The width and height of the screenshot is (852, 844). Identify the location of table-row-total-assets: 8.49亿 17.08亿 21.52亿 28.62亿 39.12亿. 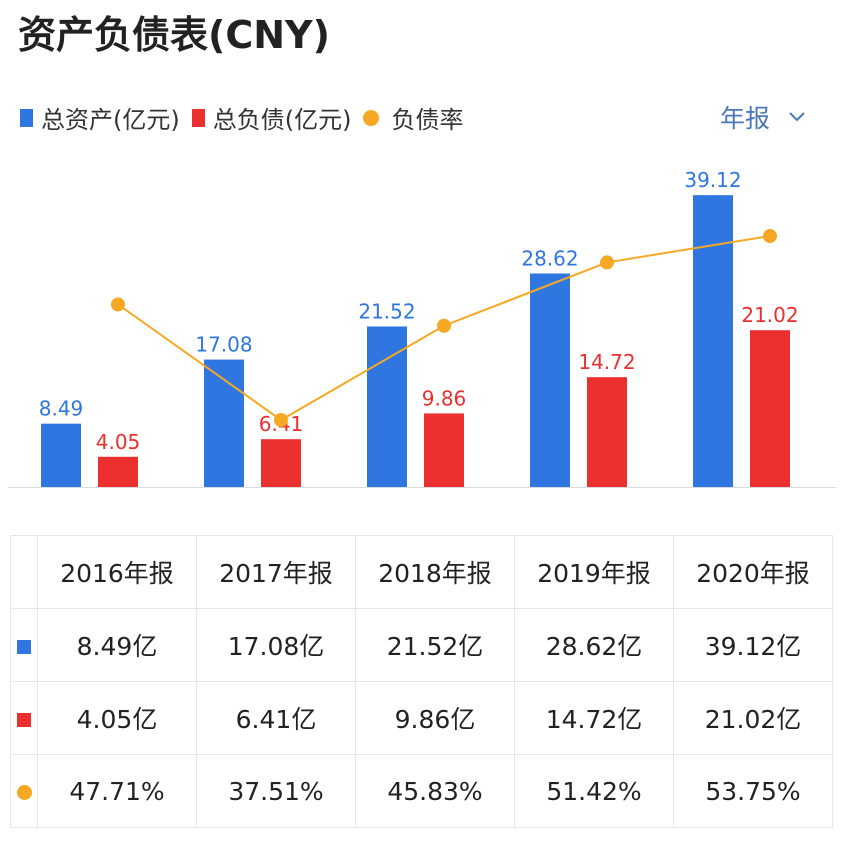
(421, 645).